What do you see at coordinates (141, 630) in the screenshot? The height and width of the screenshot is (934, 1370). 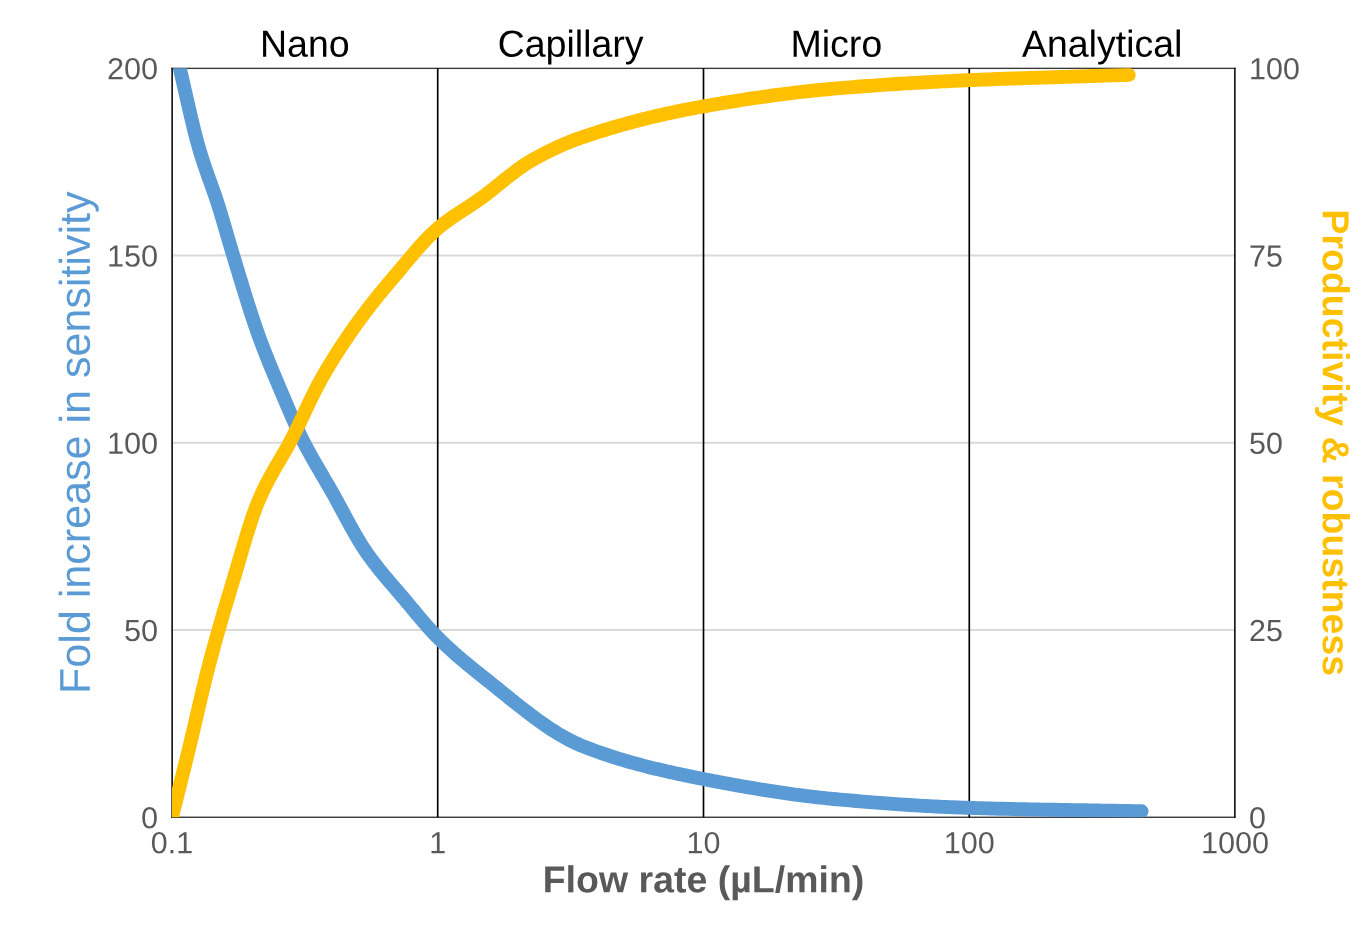 I see `y-tick-label: 50` at bounding box center [141, 630].